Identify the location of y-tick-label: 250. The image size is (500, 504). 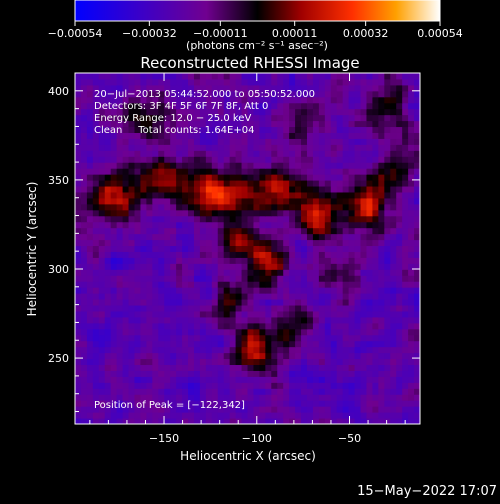
(58, 358).